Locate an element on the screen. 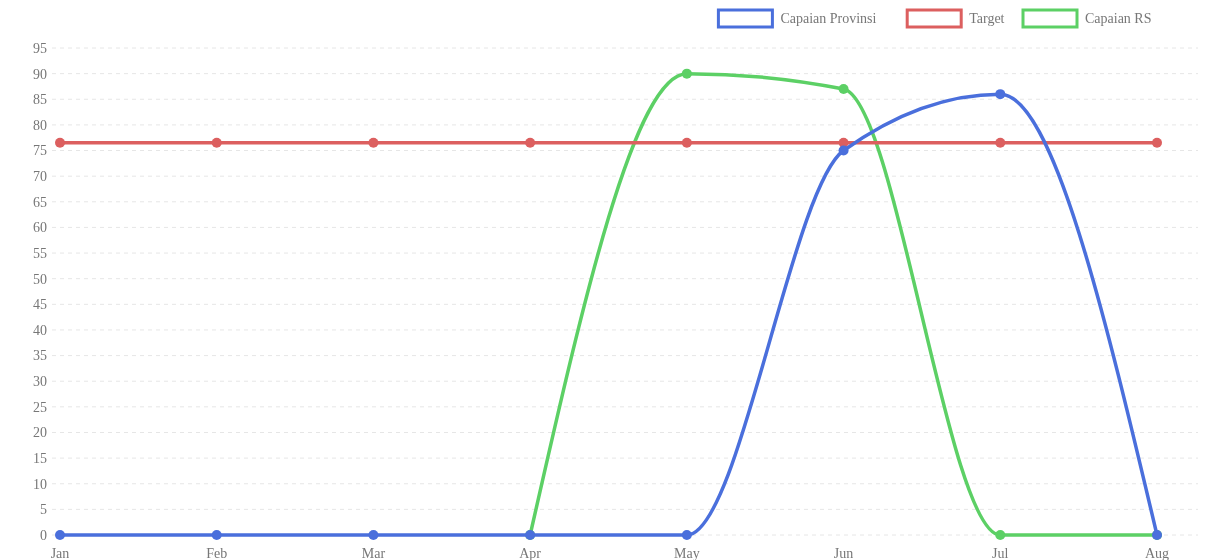 This screenshot has height=560, width=1206. legend-label: Capaian RS is located at coordinates (1118, 18).